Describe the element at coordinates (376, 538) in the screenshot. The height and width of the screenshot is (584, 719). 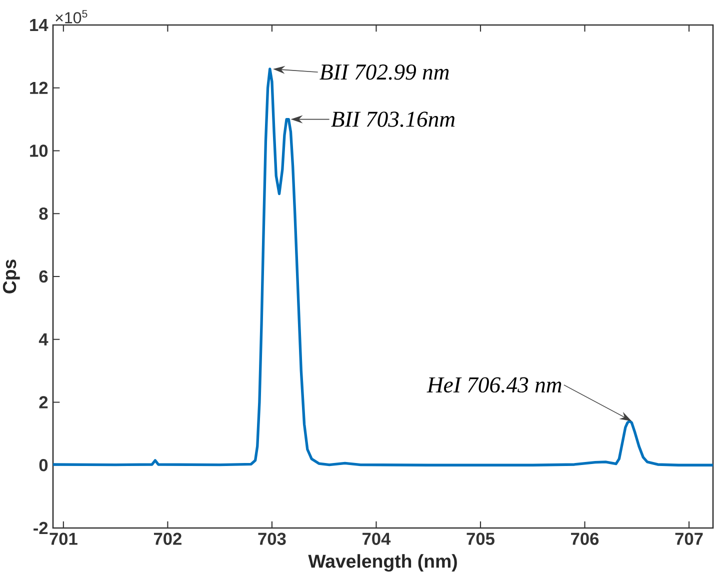
I see `x-tick-label: 704` at that location.